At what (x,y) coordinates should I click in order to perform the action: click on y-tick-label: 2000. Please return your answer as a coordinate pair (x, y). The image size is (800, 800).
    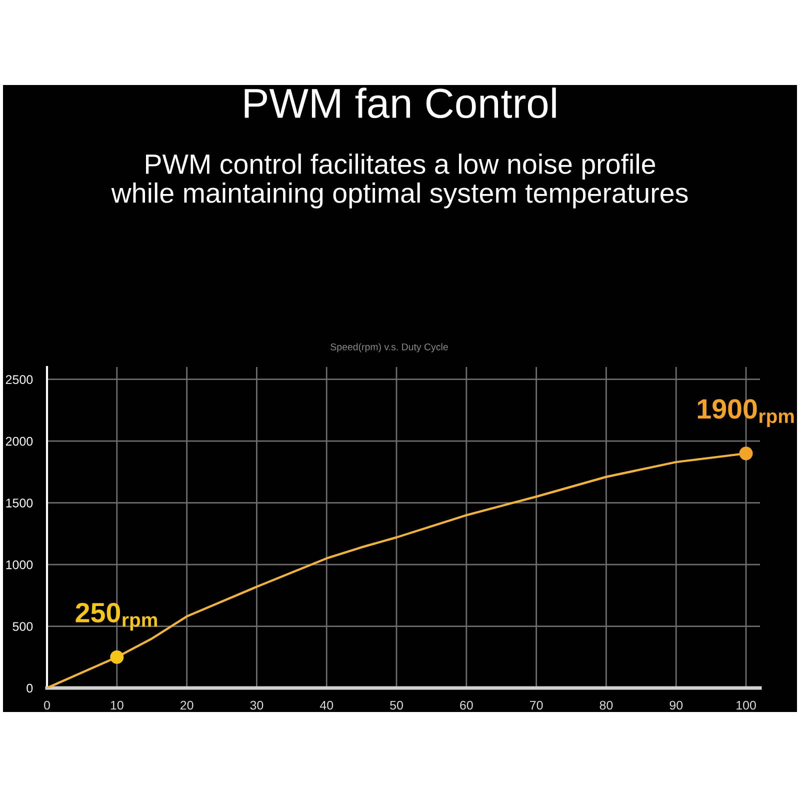
    Looking at the image, I should click on (19, 441).